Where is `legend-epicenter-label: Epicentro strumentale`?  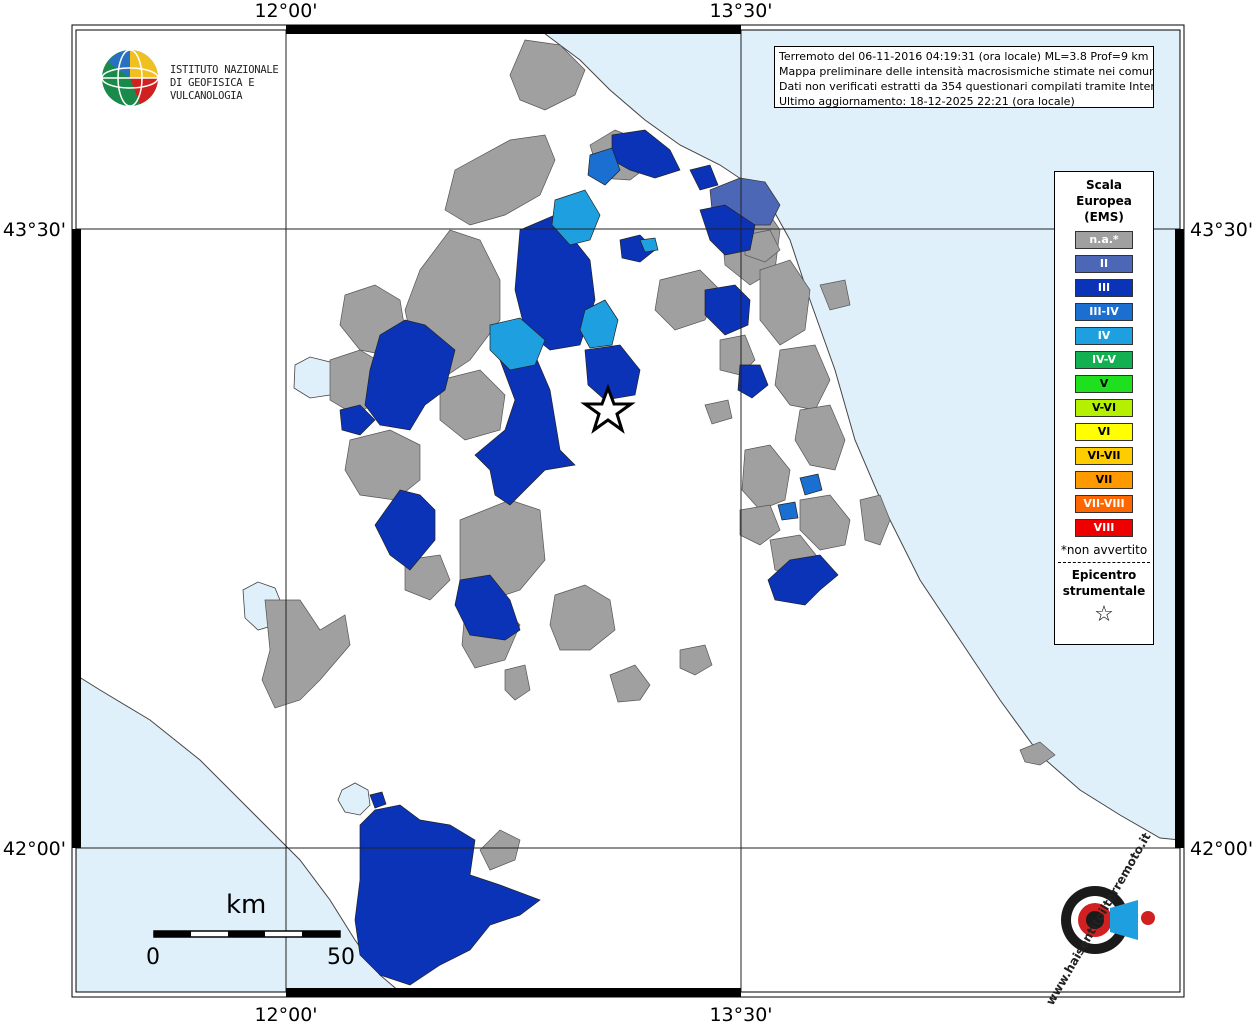
legend-epicenter-label: Epicentro strumentale is located at coordinates (1104, 583).